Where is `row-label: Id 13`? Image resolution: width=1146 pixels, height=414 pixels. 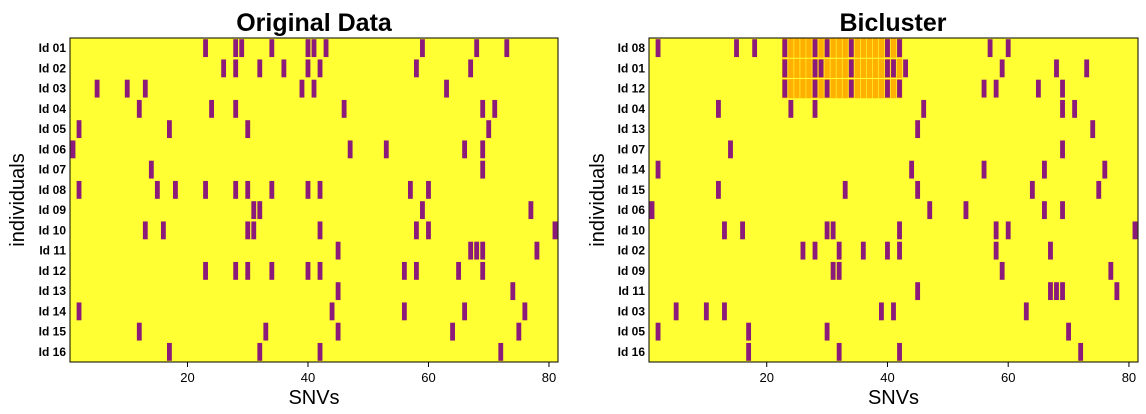 row-label: Id 13 is located at coordinates (53, 291).